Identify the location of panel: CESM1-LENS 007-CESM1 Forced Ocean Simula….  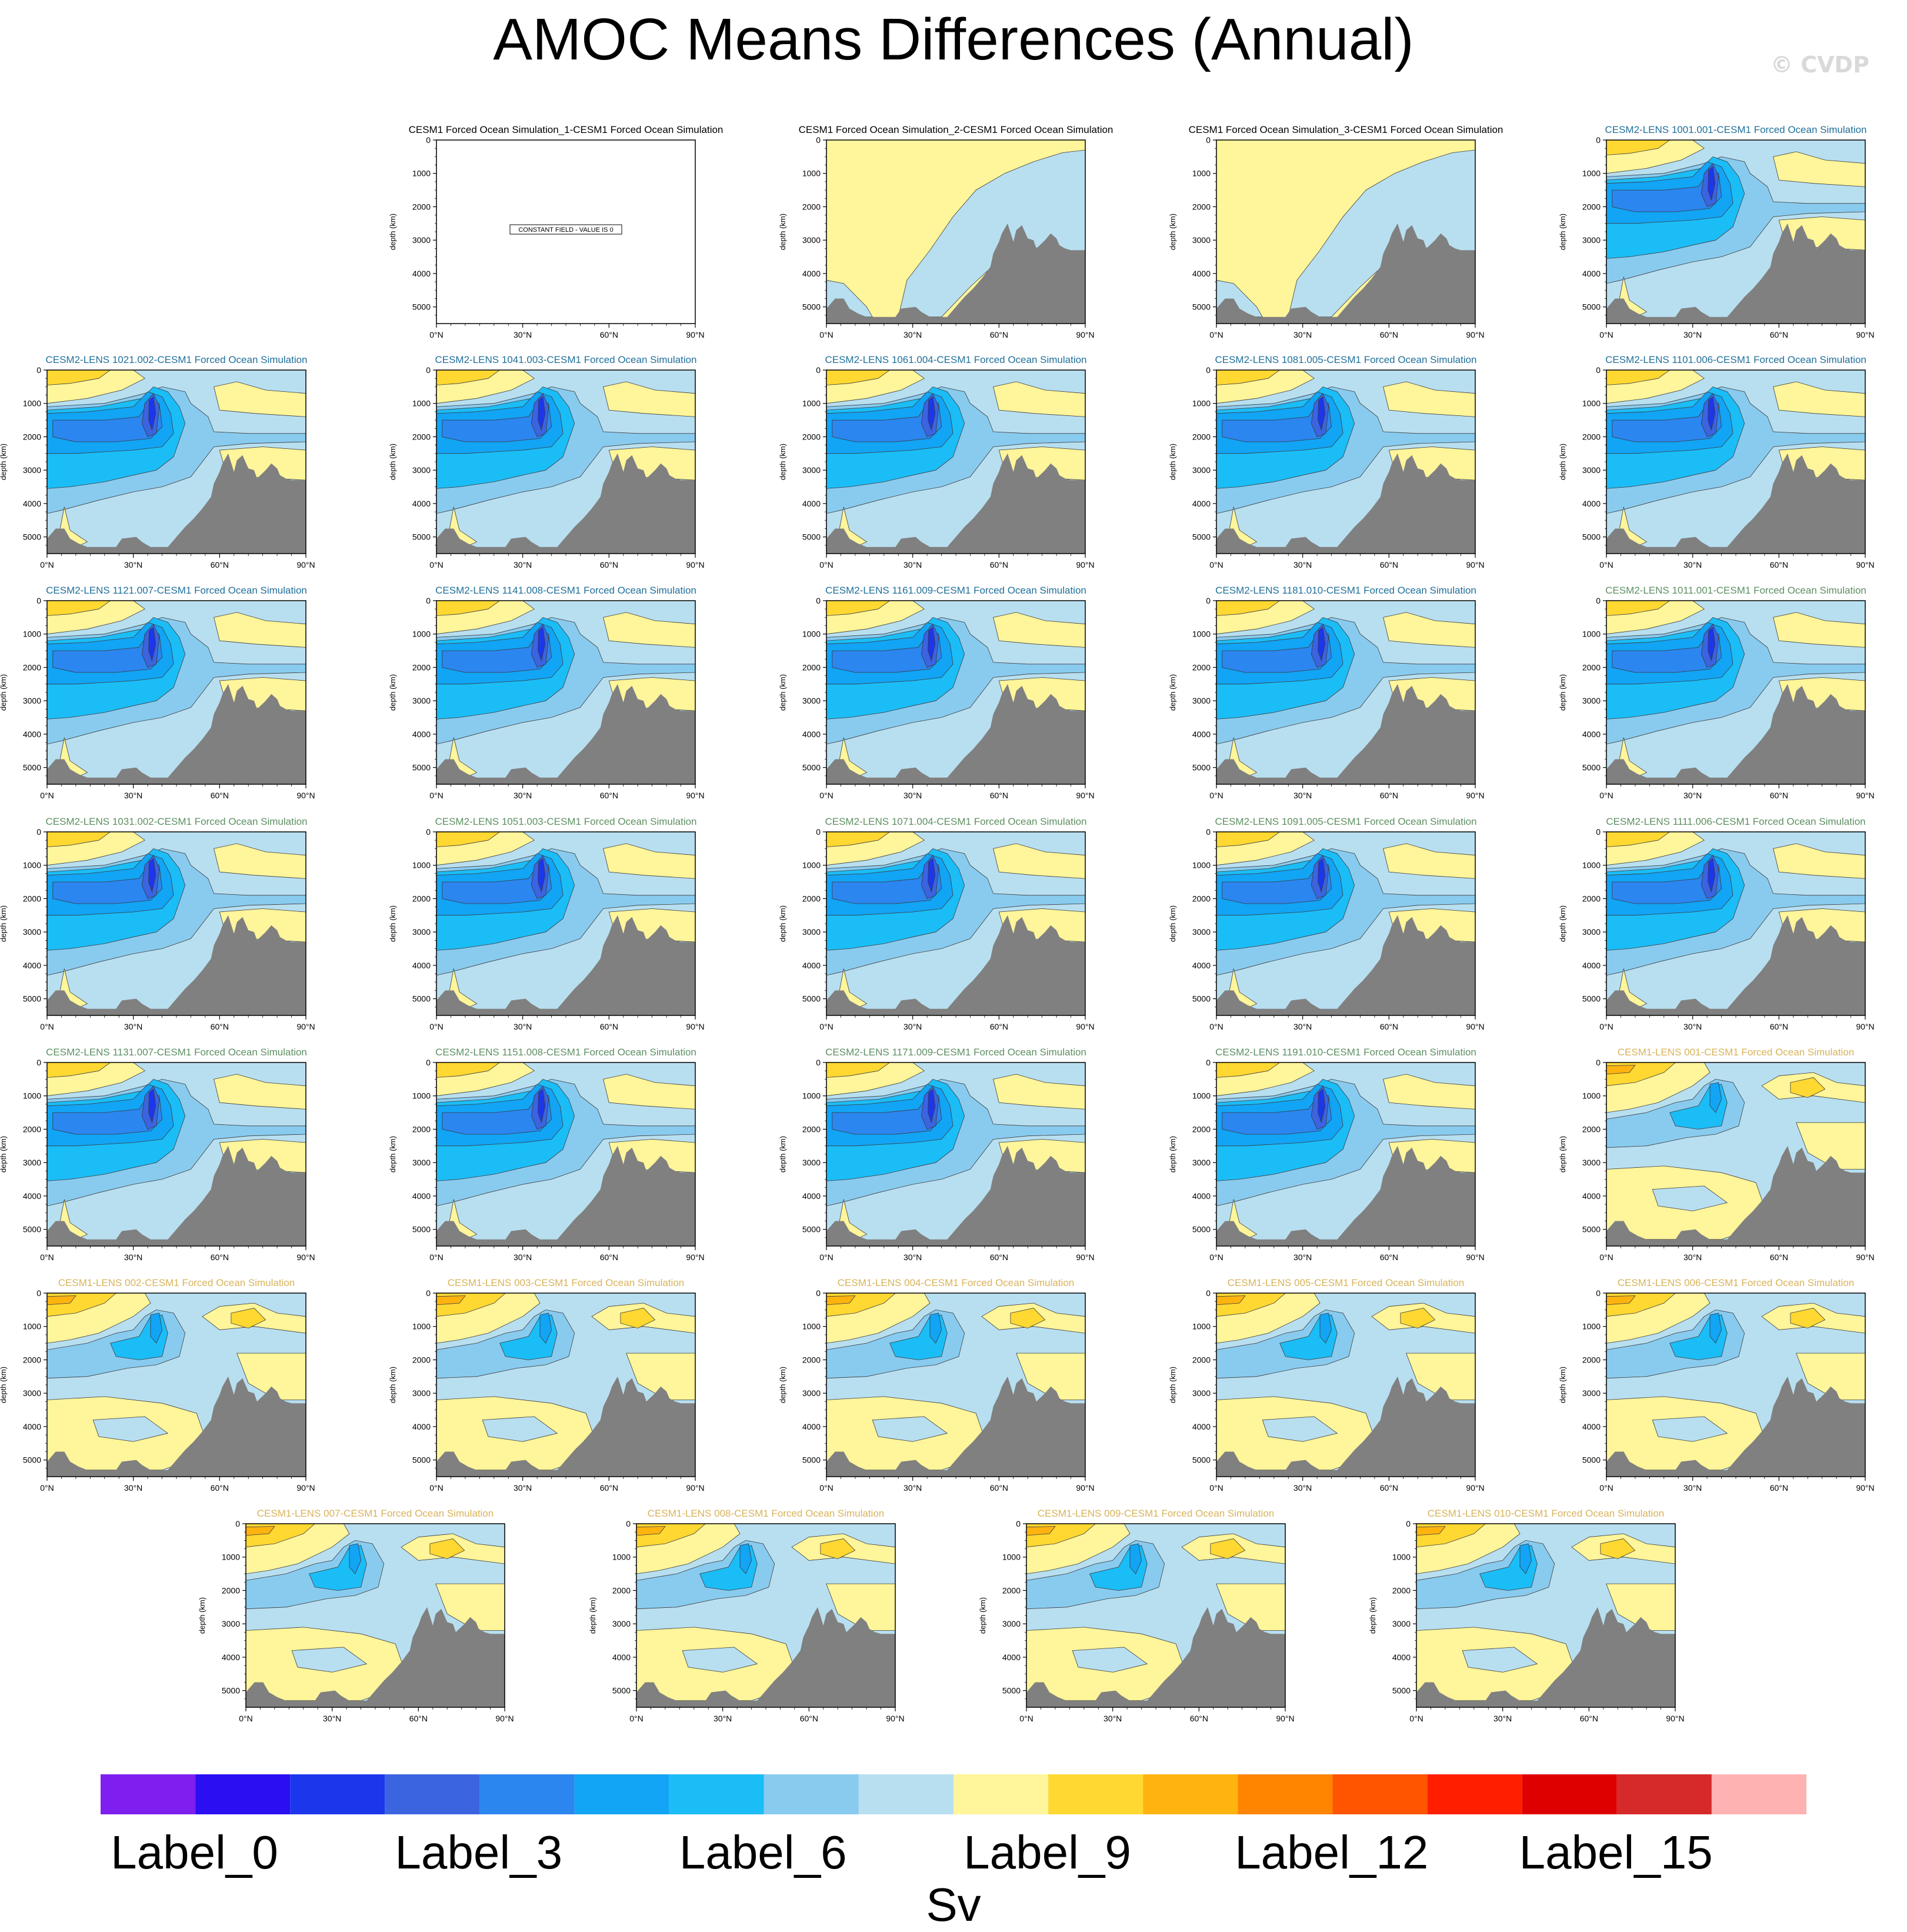
(356, 1615).